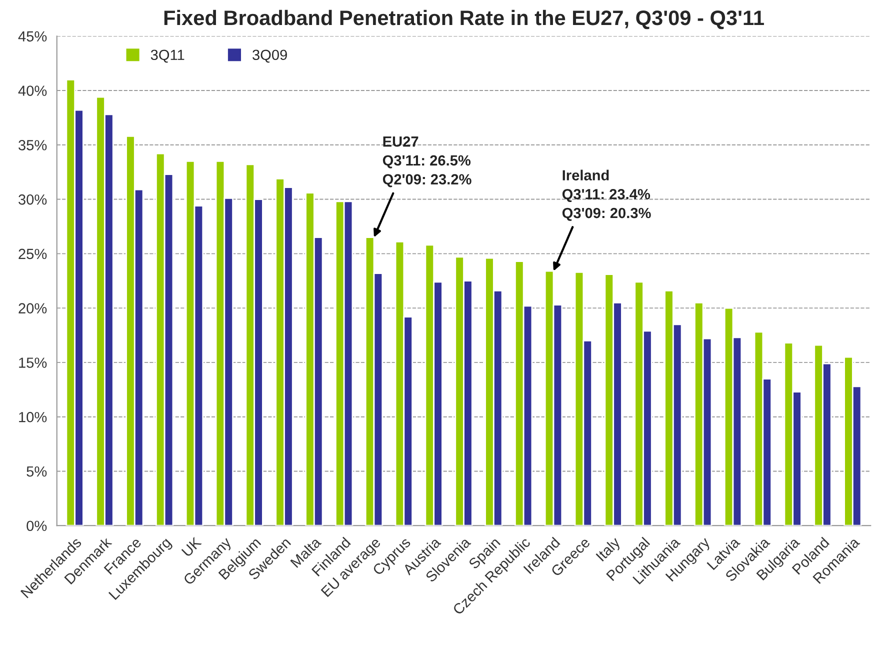 Image resolution: width=875 pixels, height=657 pixels. Describe the element at coordinates (427, 162) in the screenshot. I see `annotation: EU27 Q3'11: 26.5% Q2'09: 23.2%` at that location.